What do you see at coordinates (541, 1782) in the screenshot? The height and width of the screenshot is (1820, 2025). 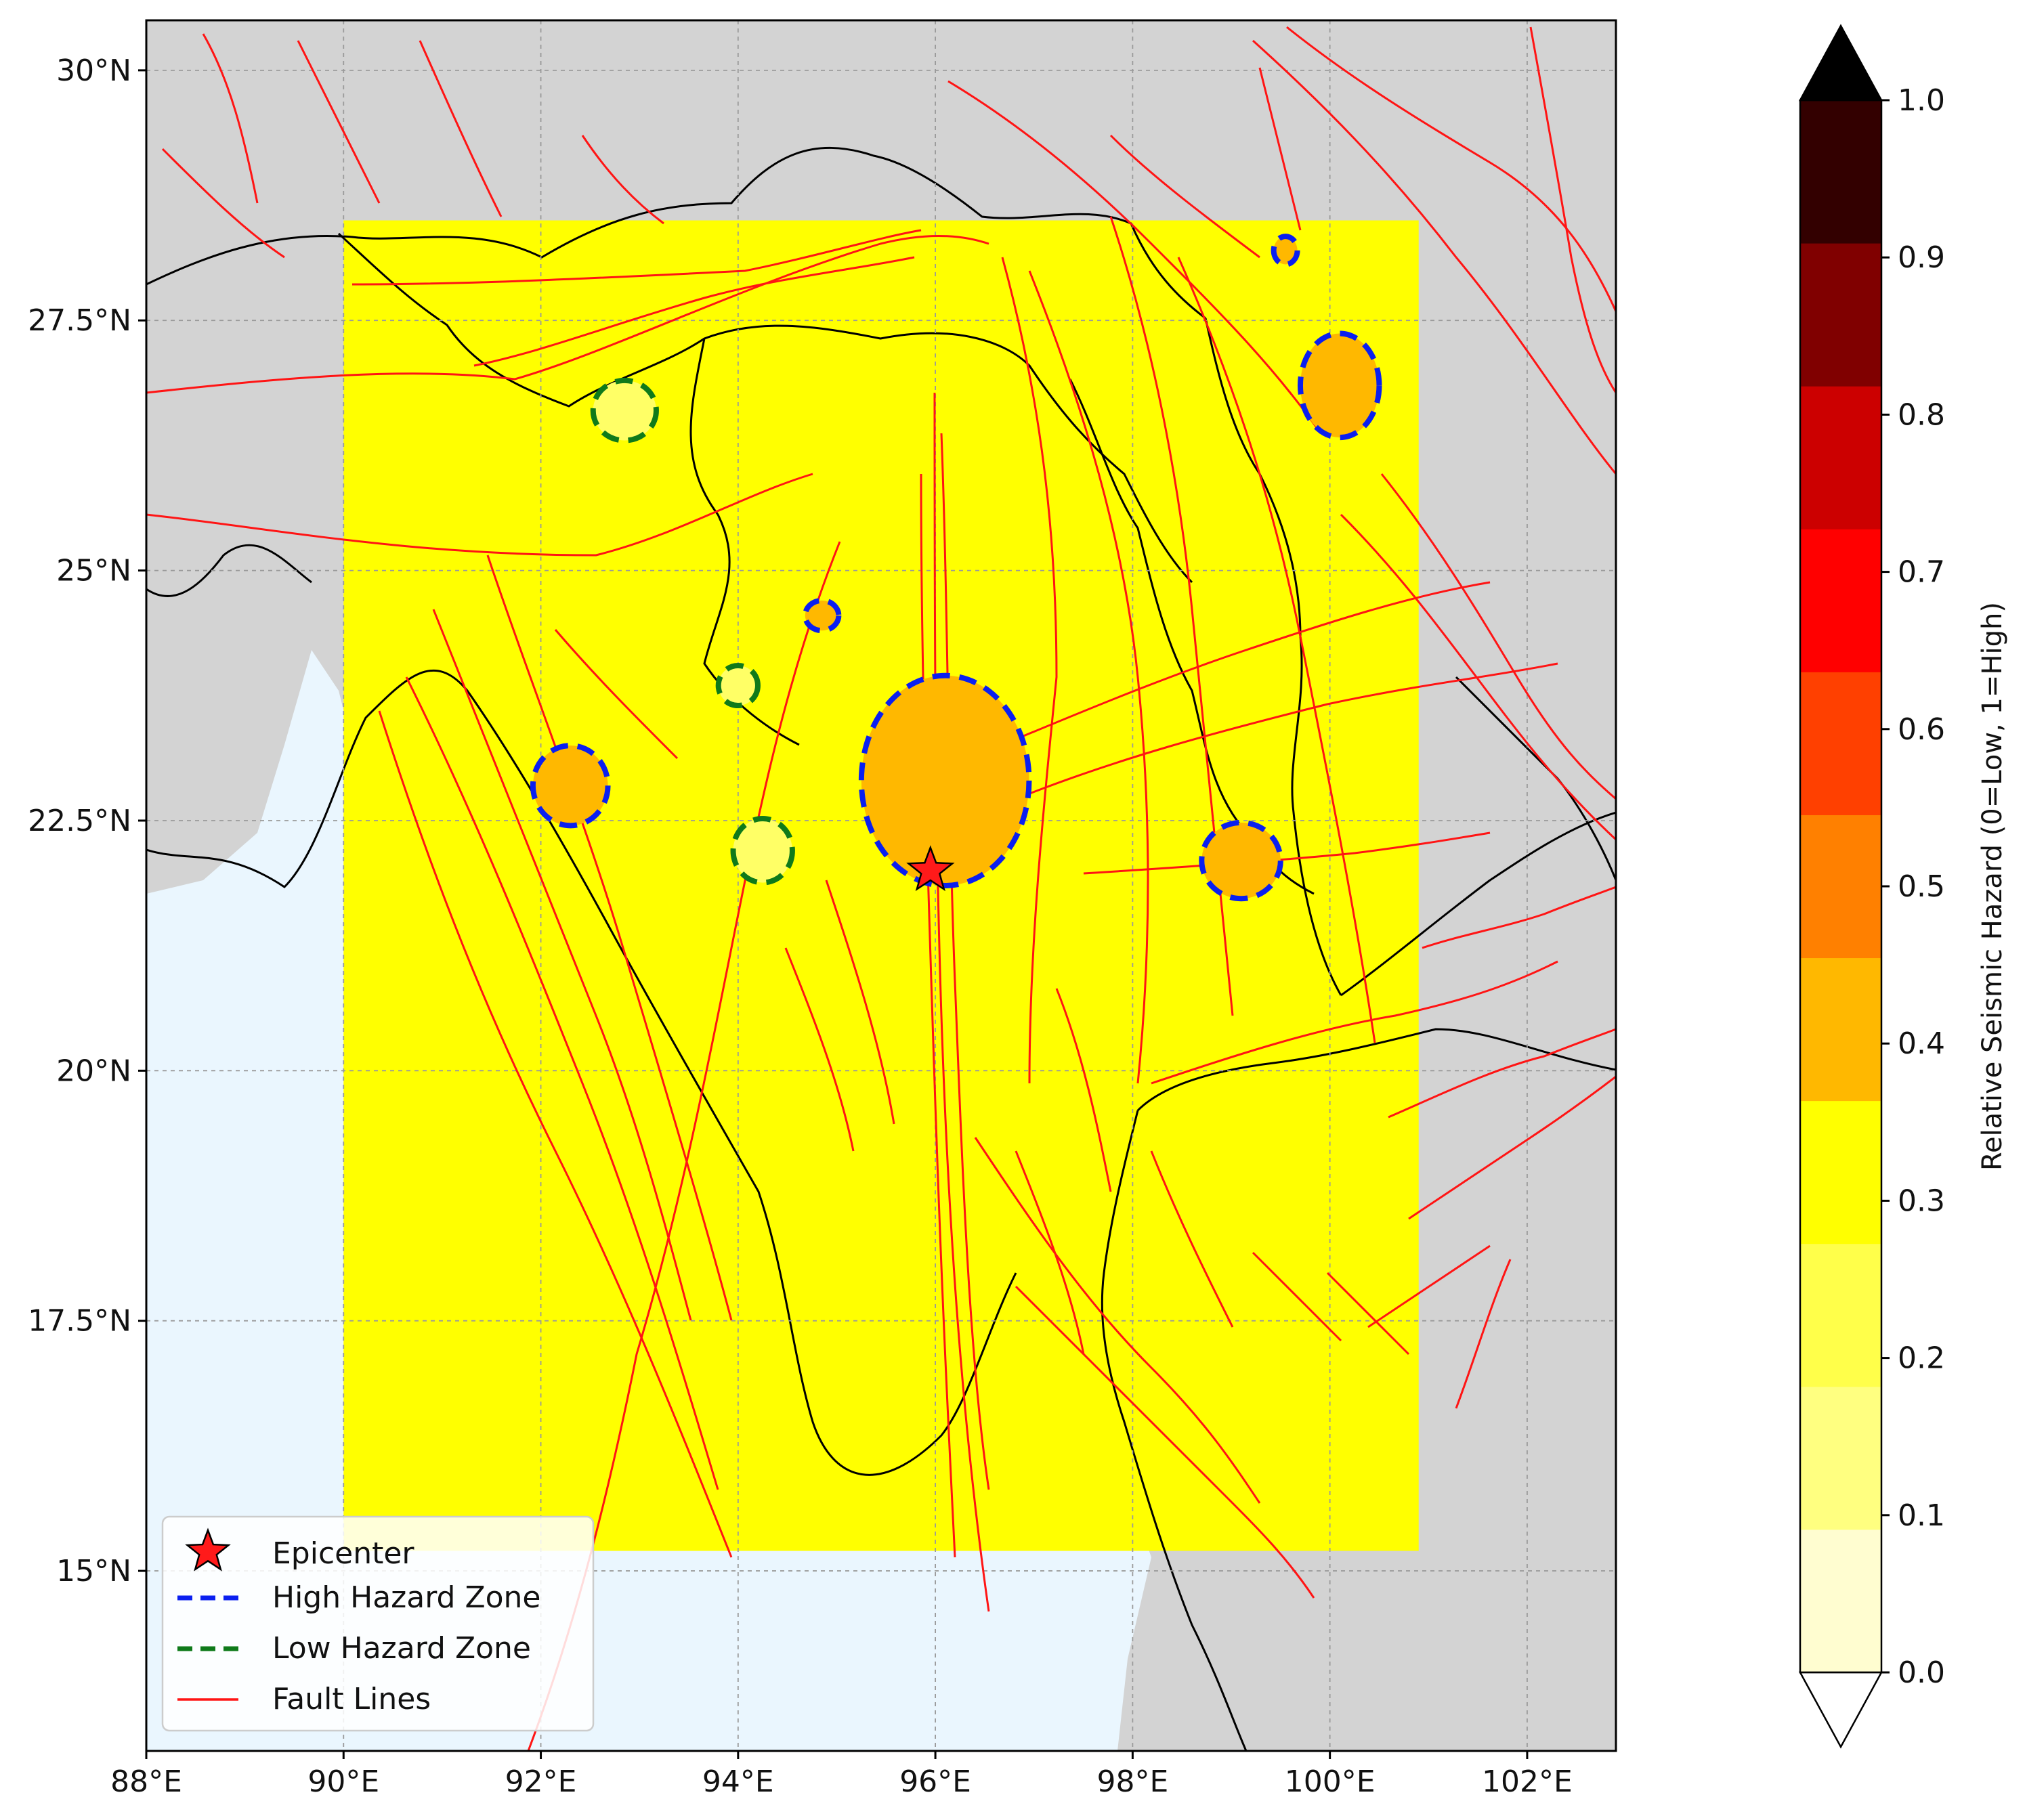 I see `x-tick-label: 92°E` at bounding box center [541, 1782].